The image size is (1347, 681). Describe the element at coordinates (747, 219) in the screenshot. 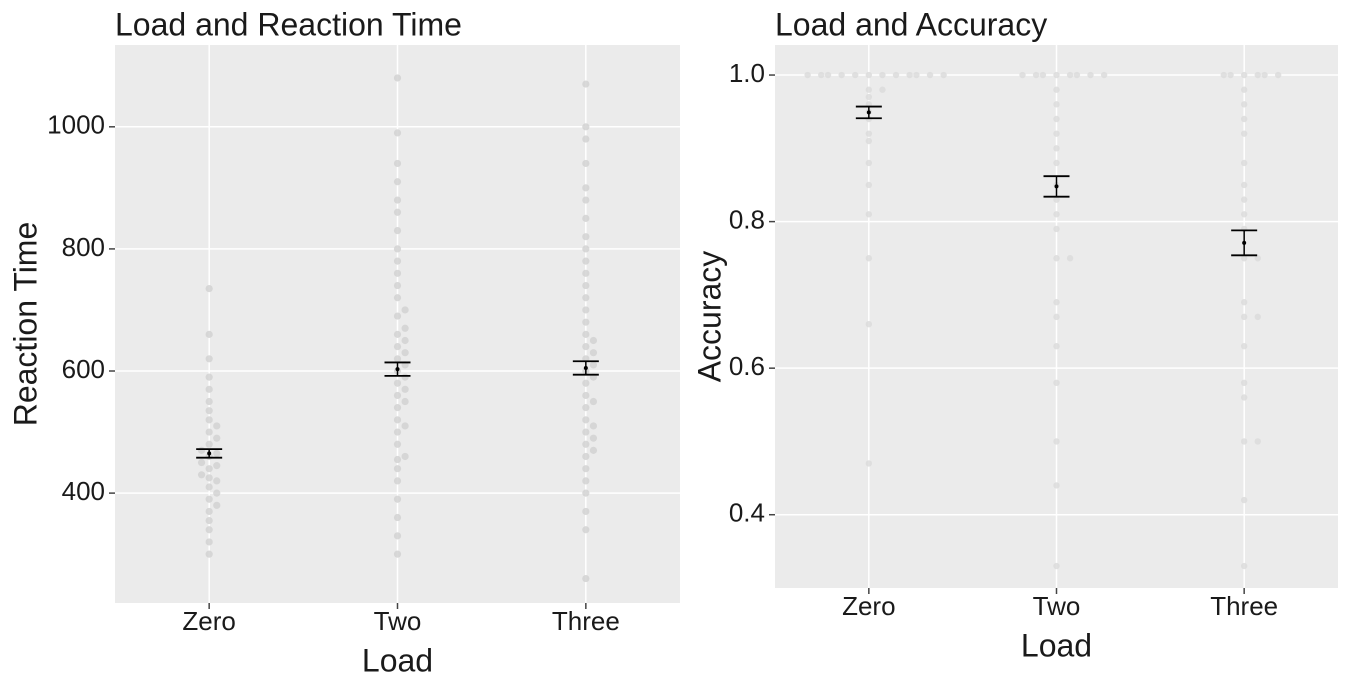

I see `y-tick-label: 0.8` at that location.